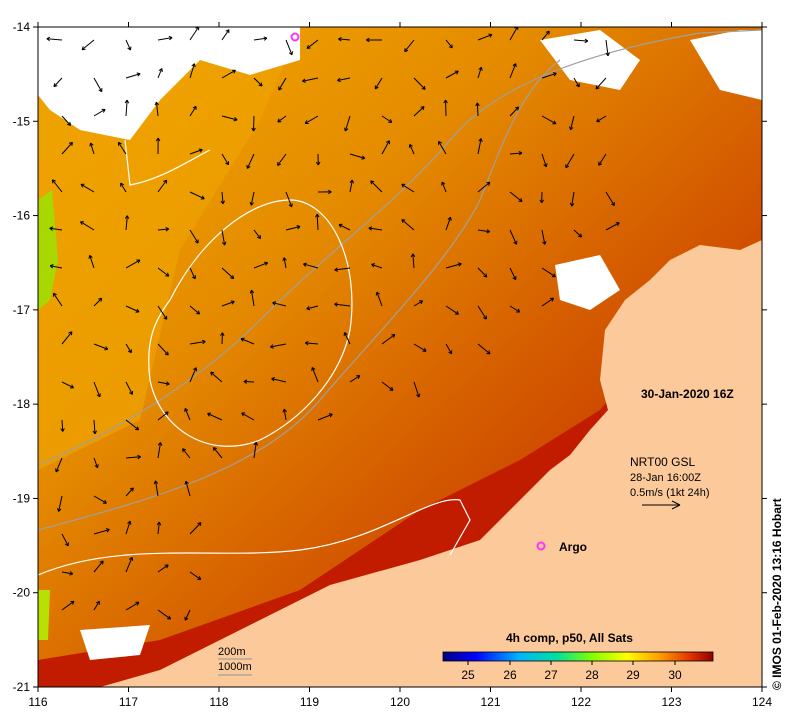  I want to click on current-scale-label: 0.5m/s (1kt 24h), so click(669, 493).